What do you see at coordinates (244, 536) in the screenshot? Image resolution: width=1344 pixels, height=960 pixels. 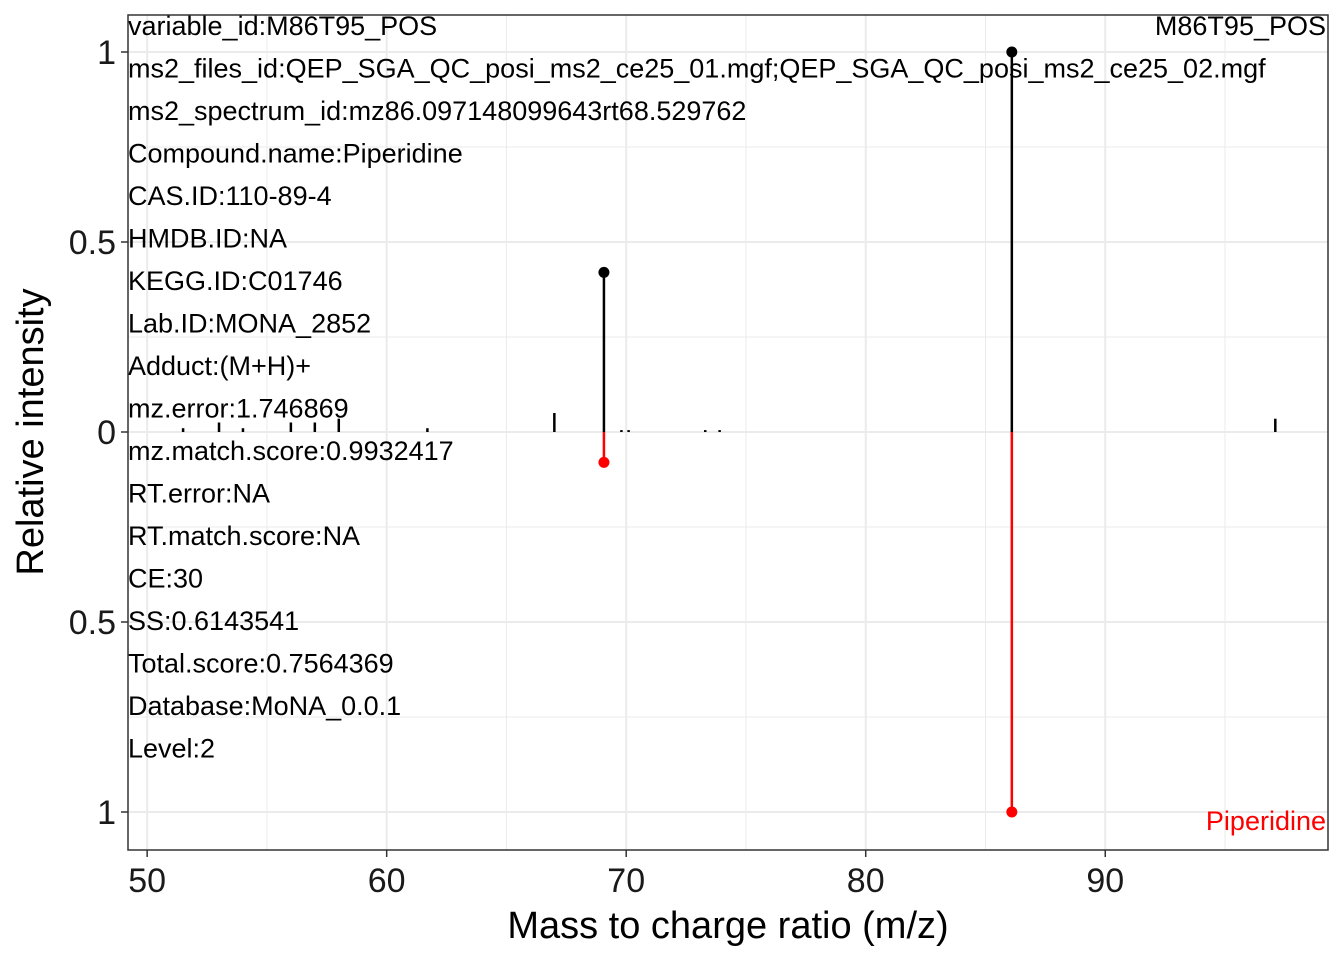 I see `info-line: RT.match.score:NA` at bounding box center [244, 536].